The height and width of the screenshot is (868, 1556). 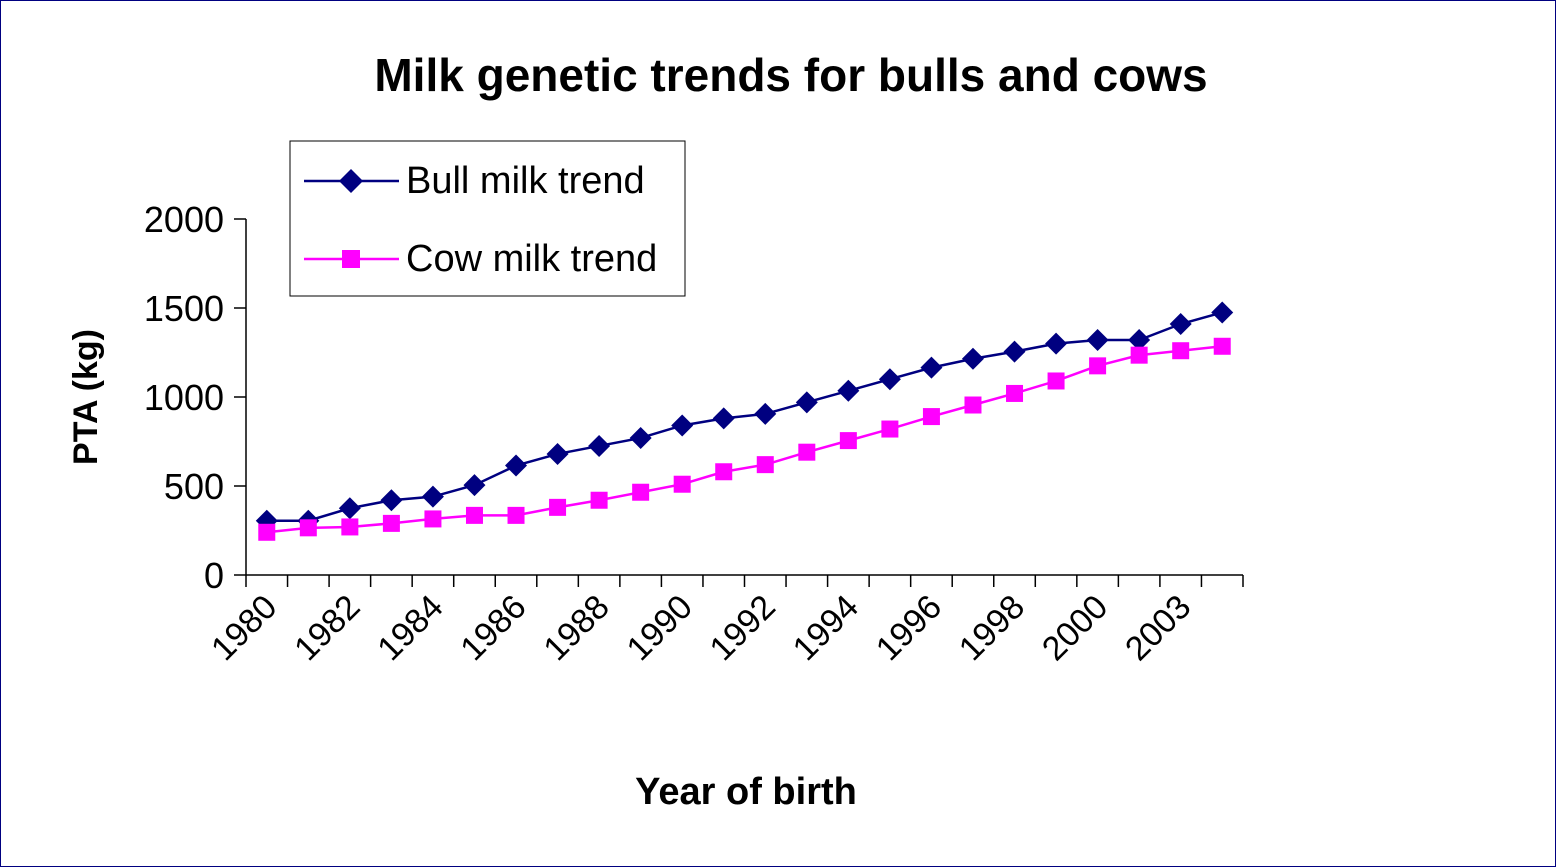 What do you see at coordinates (790, 75) in the screenshot?
I see `chart-title: Milk genetic trends for bulls and cows` at bounding box center [790, 75].